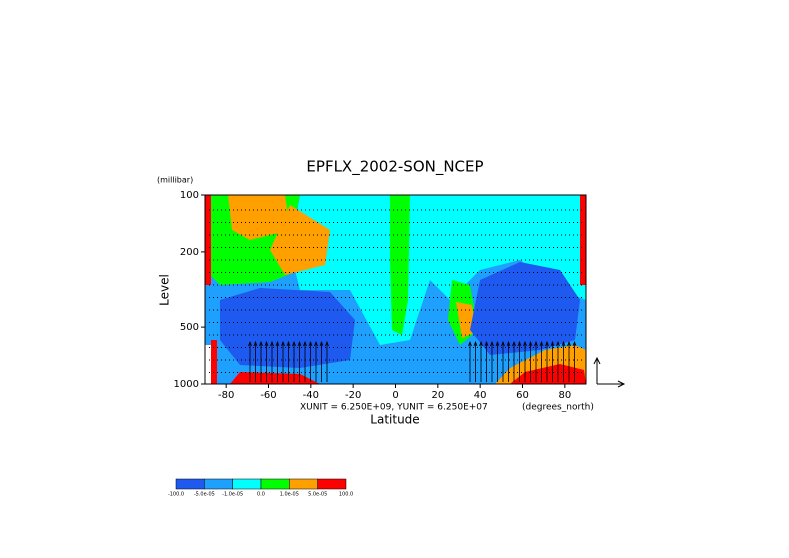  I want to click on x-tick-label: 60, so click(522, 395).